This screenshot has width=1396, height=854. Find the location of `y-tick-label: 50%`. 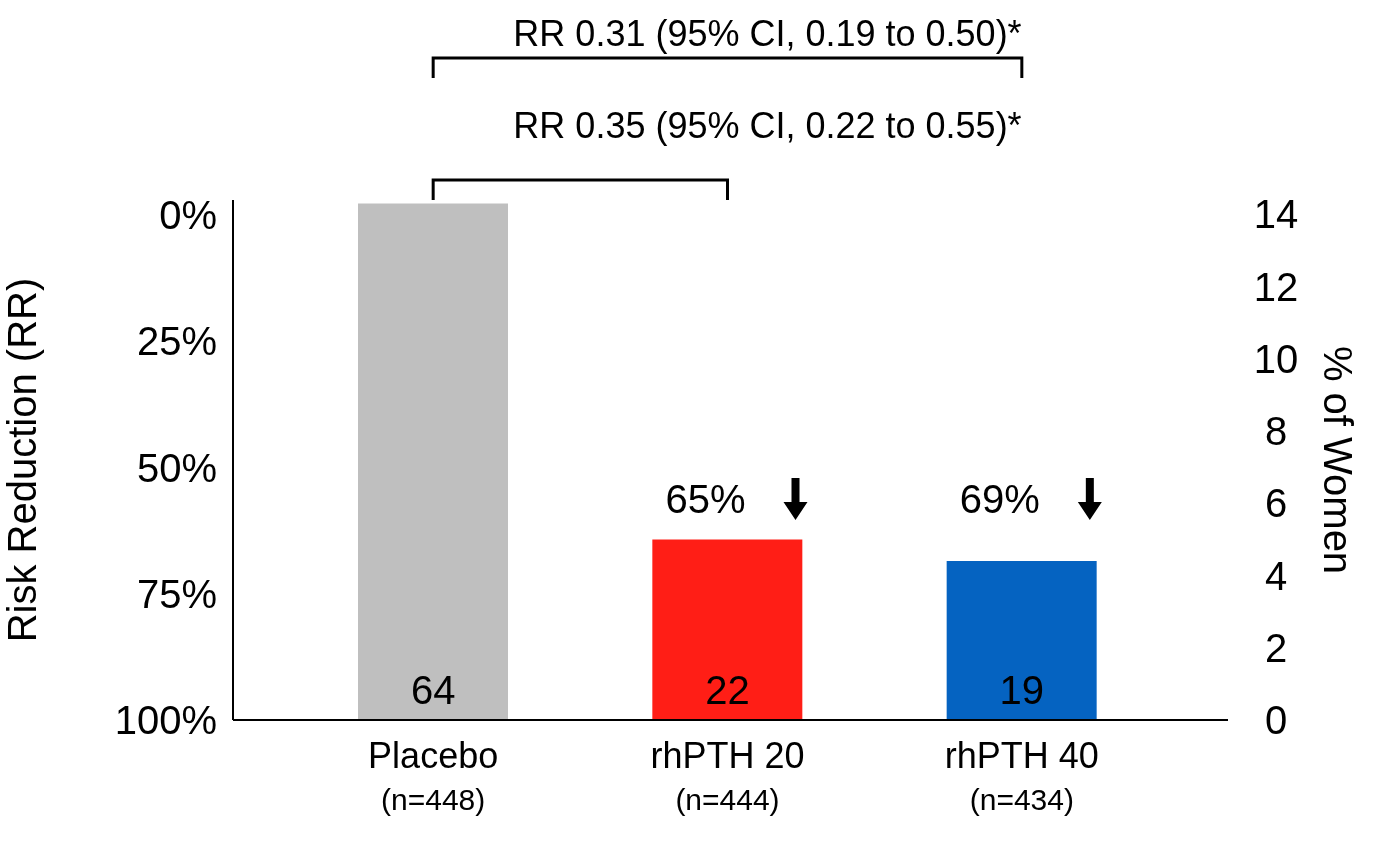

y-tick-label: 50% is located at coordinates (176, 467).